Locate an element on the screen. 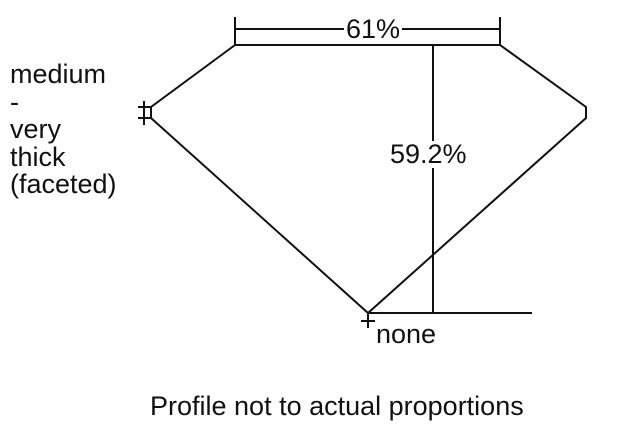 Image resolution: width=640 pixels, height=430 pixels. table-percent-label: 61% is located at coordinates (373, 29).